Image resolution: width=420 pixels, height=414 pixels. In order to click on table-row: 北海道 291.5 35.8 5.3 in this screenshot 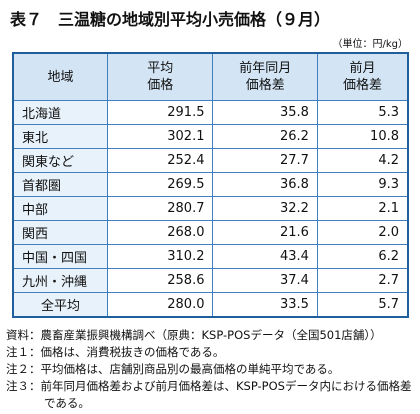, I will do `click(210, 112)`.